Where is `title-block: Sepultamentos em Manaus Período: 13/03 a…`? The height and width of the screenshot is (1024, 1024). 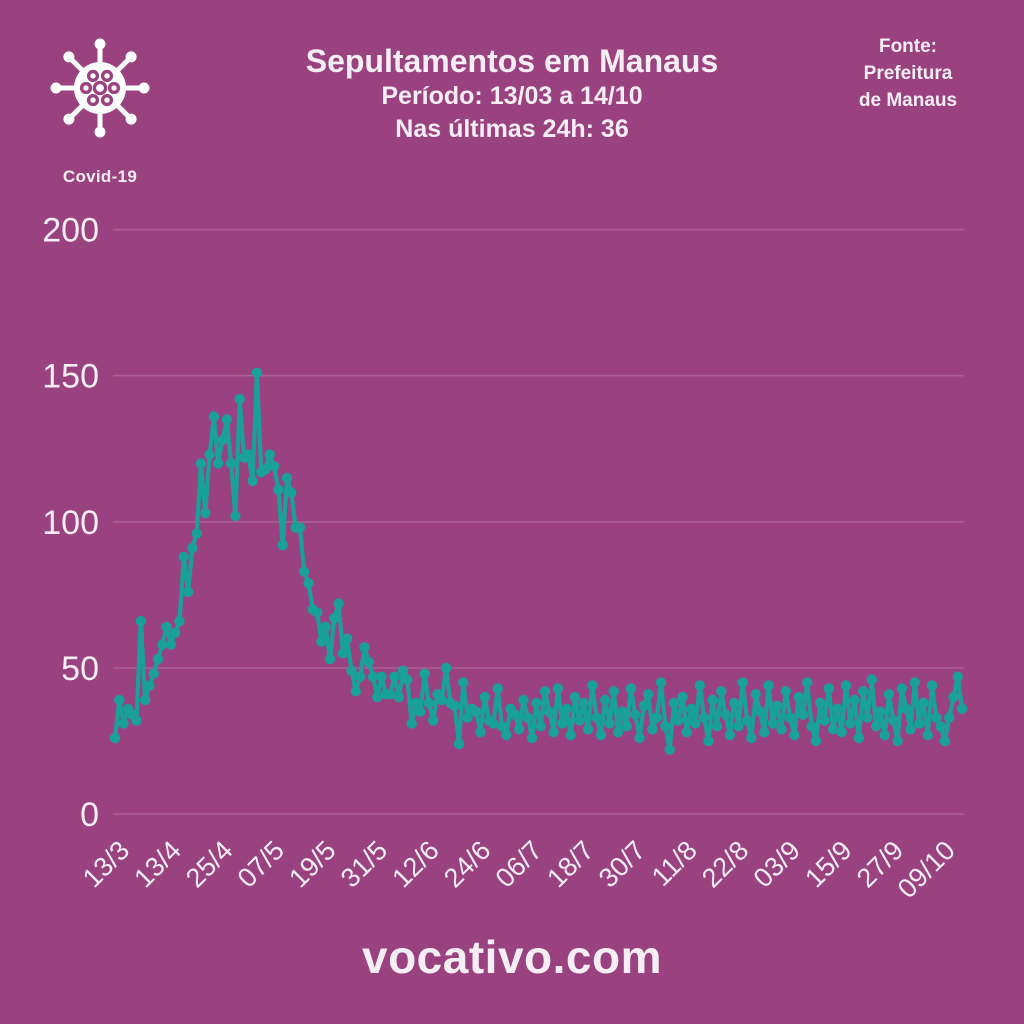
title-block: Sepultamentos em Manaus Período: 13/03 a… is located at coordinates (512, 94).